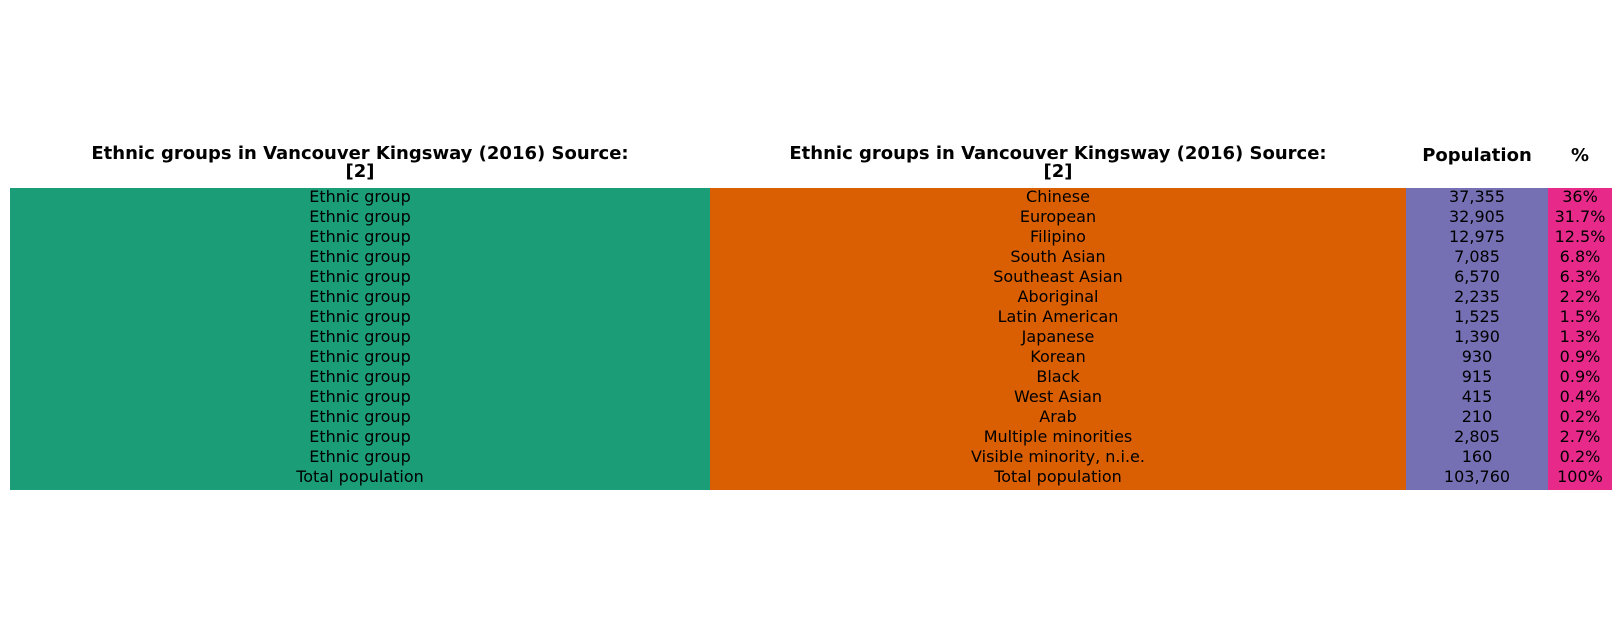 This screenshot has width=1620, height=636. What do you see at coordinates (1580, 155) in the screenshot?
I see `column-header-line: %` at bounding box center [1580, 155].